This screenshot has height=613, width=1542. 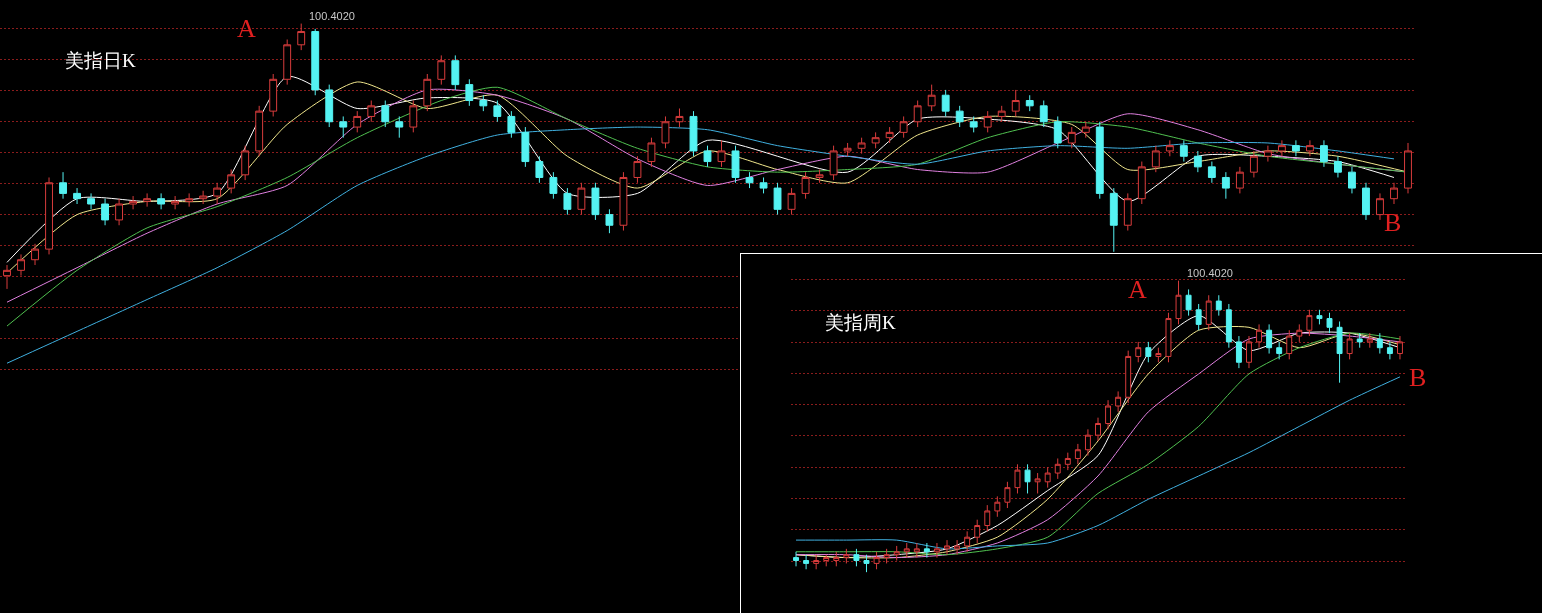 What do you see at coordinates (332, 16) in the screenshot?
I see `text: 100.4020` at bounding box center [332, 16].